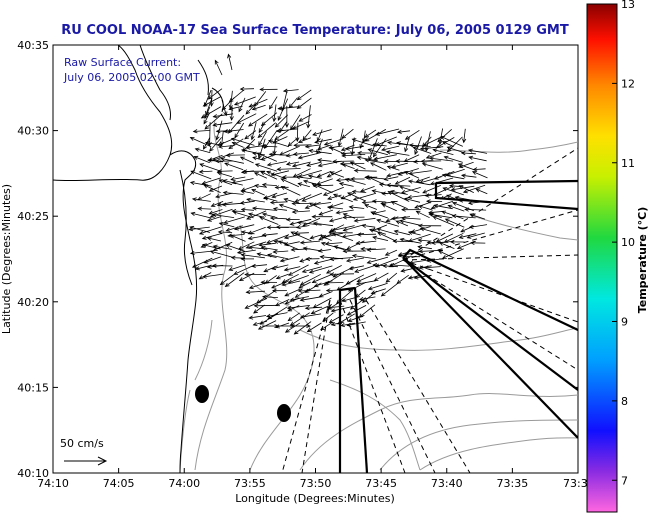 The height and width of the screenshot is (515, 651). What do you see at coordinates (119, 483) in the screenshot?
I see `x-tick-label: 74:05` at bounding box center [119, 483].